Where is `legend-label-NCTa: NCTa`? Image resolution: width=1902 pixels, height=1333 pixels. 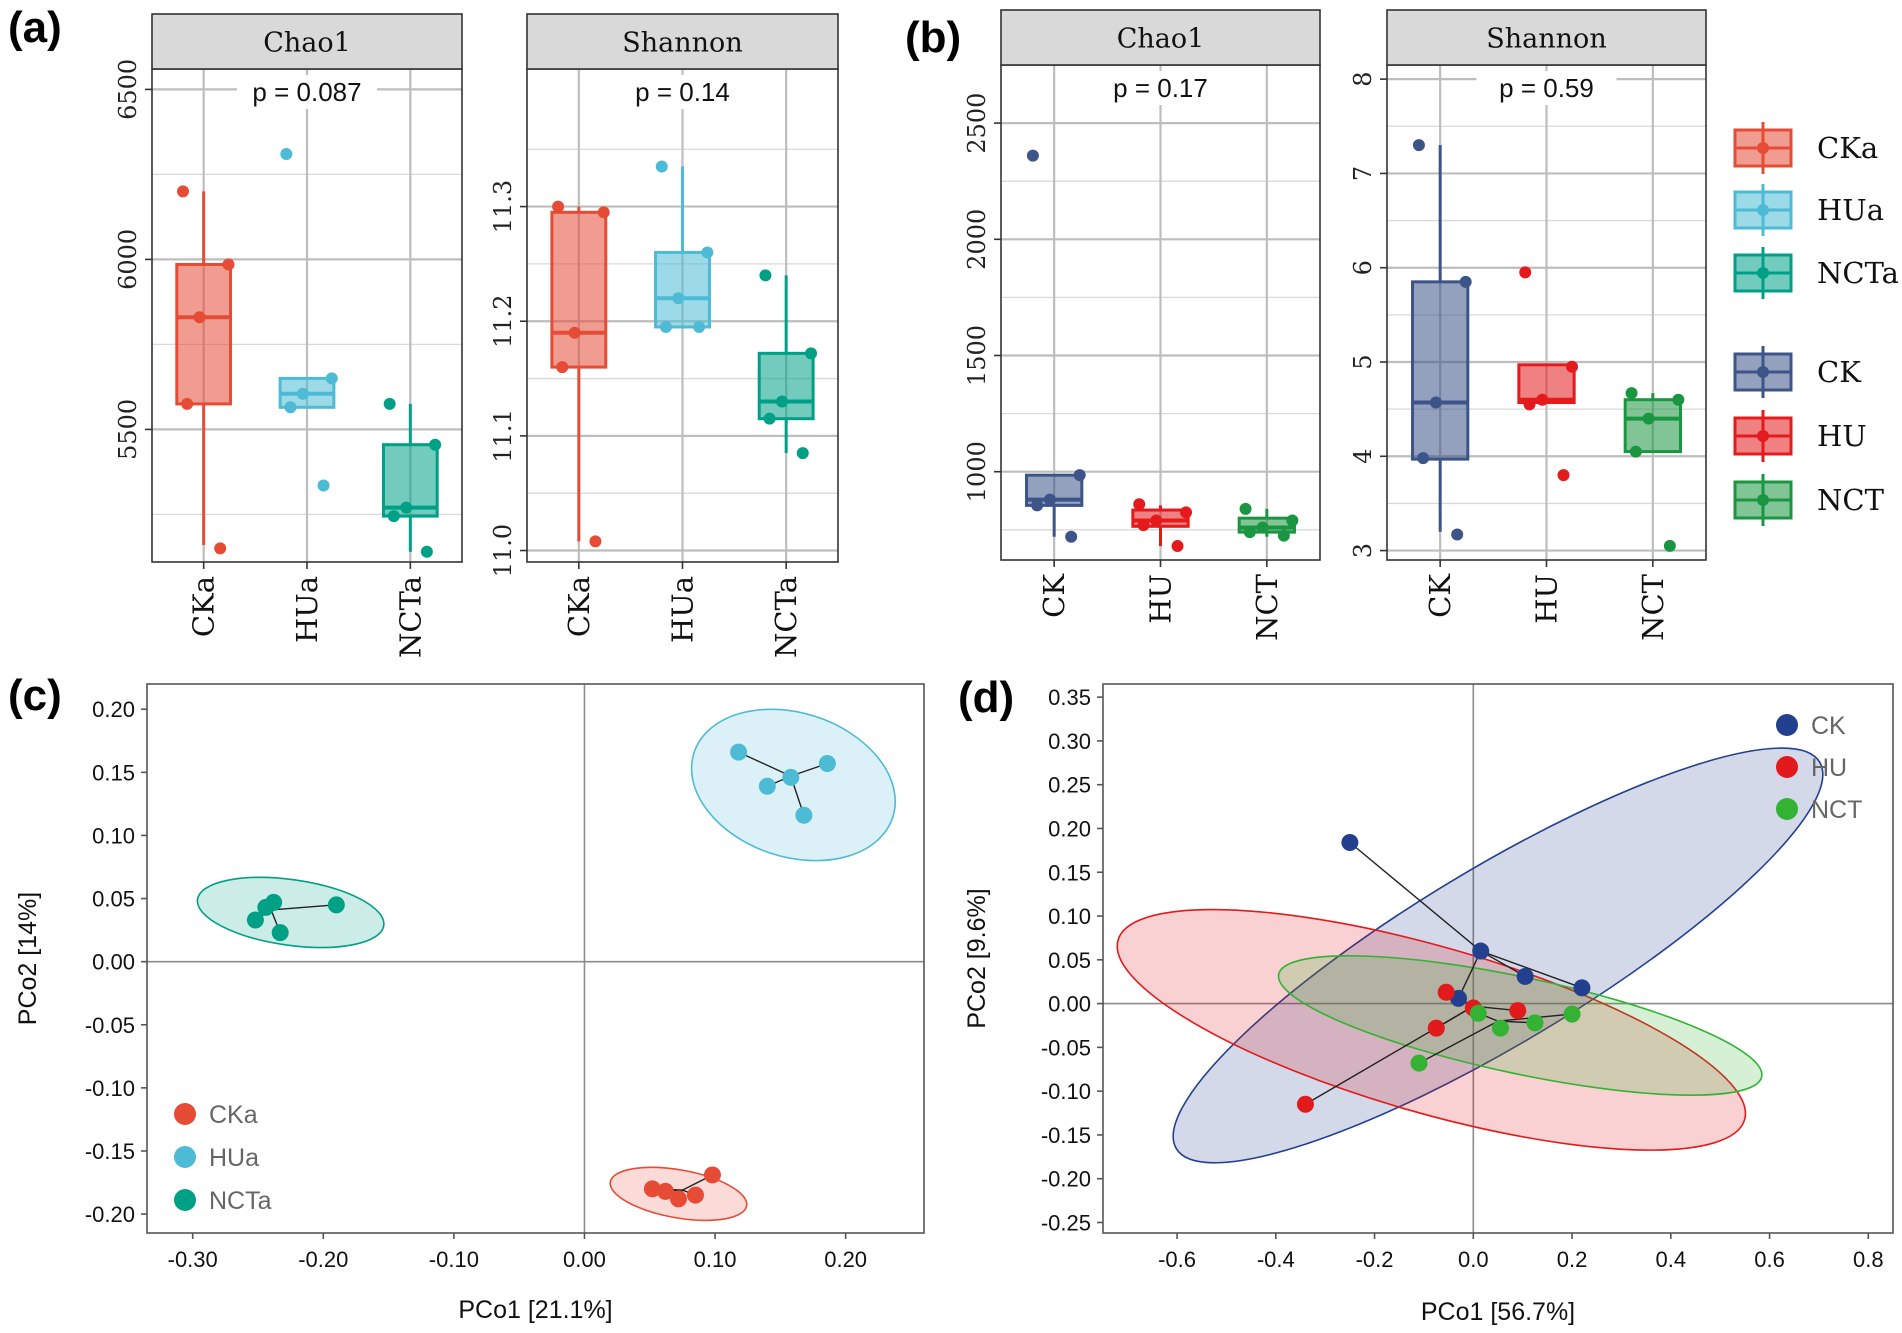
legend-label-NCTa: NCTa is located at coordinates (240, 1201).